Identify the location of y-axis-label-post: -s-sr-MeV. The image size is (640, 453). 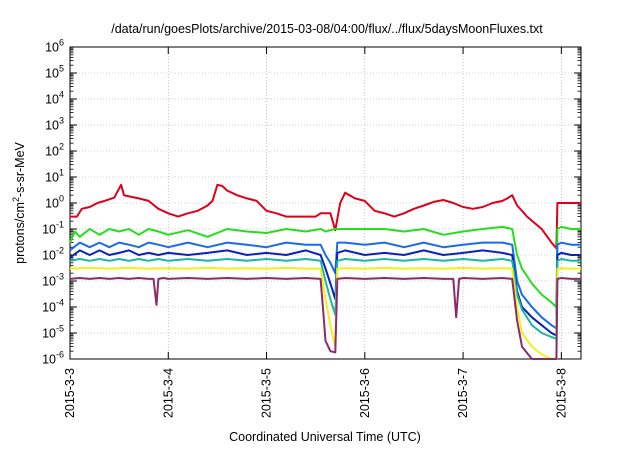
(20, 169).